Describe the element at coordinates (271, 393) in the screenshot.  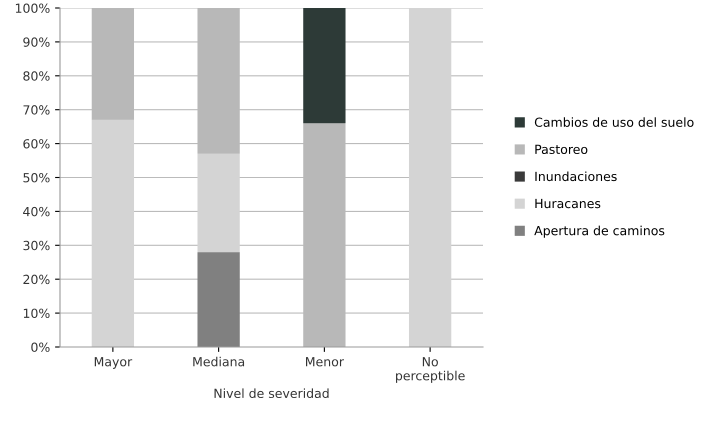
I see `x-axis-title: Nivel de severidad` at that location.